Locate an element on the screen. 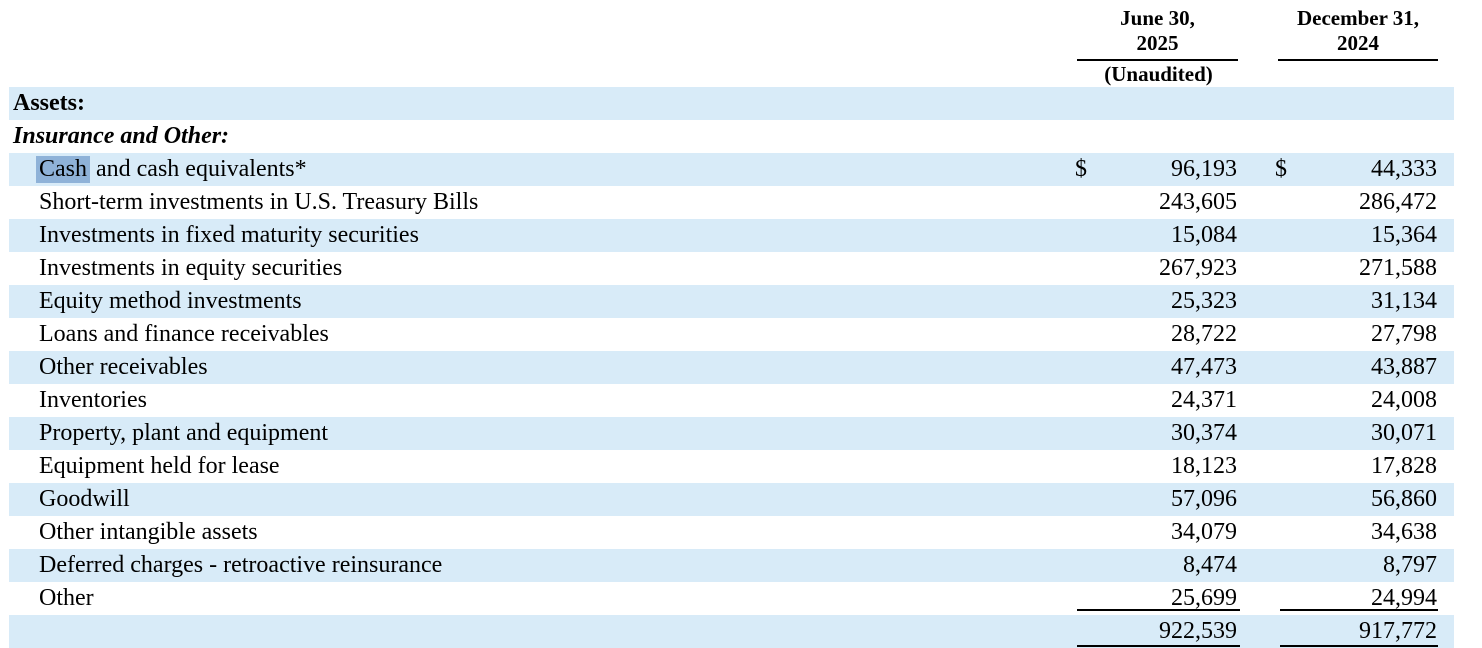 The image size is (1482, 648). amount-value: 243,605 is located at coordinates (1198, 202).